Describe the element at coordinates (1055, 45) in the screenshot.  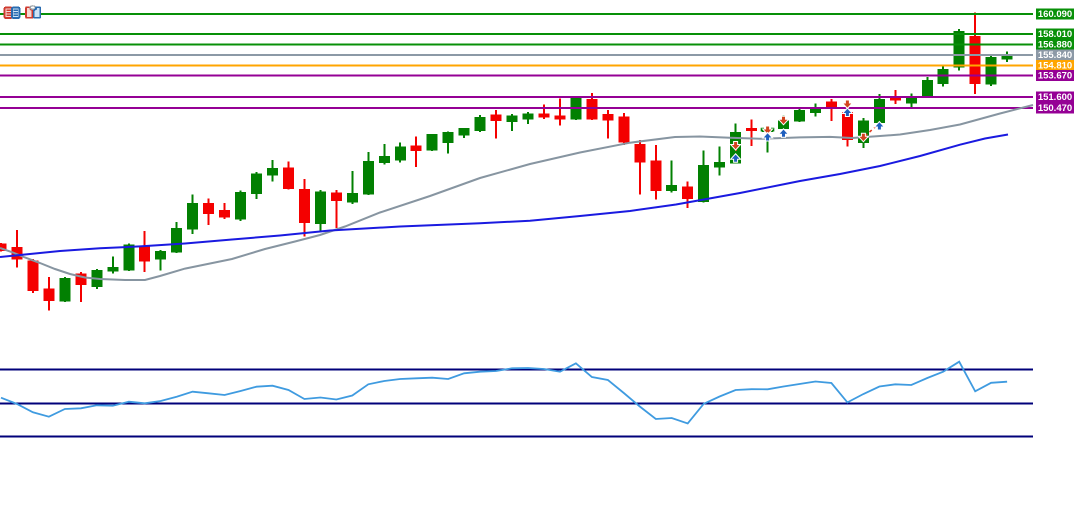
I see `svg-text: 156.880` at that location.